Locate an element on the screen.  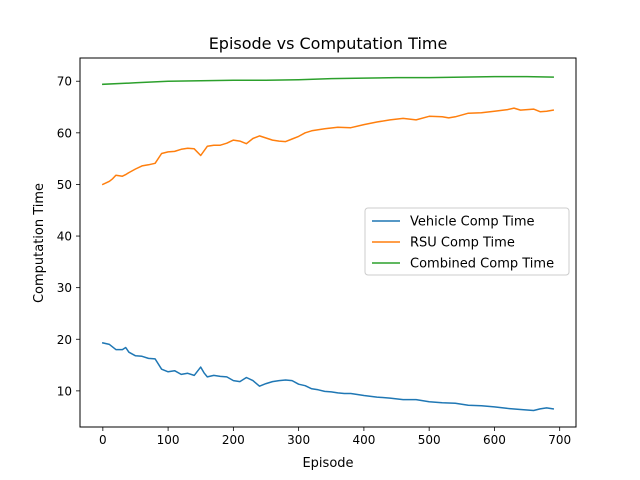
y-tick-label-3: 40 is located at coordinates (64, 237).